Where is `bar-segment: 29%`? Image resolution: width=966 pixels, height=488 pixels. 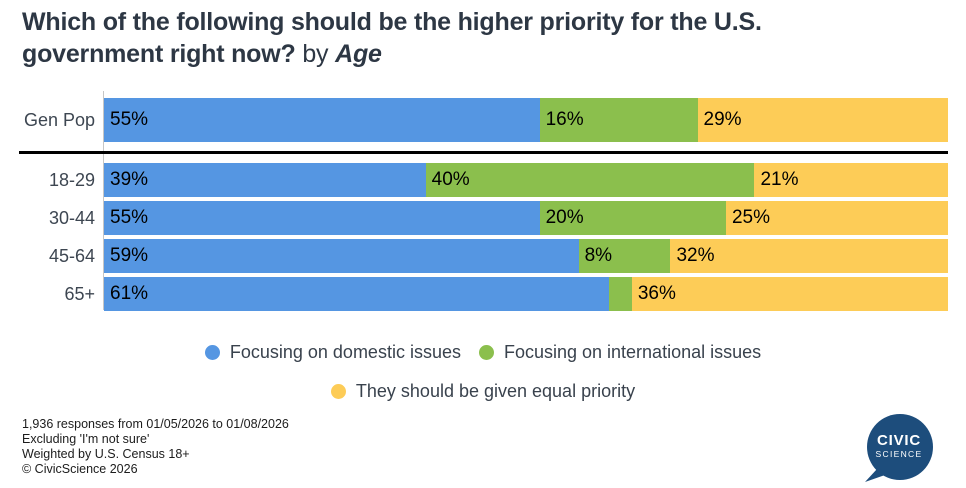
bar-segment: 29% is located at coordinates (822, 120).